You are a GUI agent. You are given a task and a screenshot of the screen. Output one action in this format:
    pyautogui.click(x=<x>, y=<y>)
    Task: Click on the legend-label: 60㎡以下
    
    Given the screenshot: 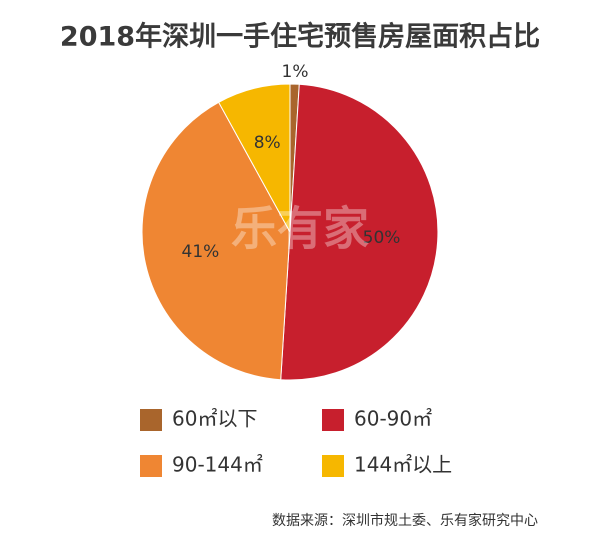 What is the action you would take?
    pyautogui.click(x=214, y=419)
    